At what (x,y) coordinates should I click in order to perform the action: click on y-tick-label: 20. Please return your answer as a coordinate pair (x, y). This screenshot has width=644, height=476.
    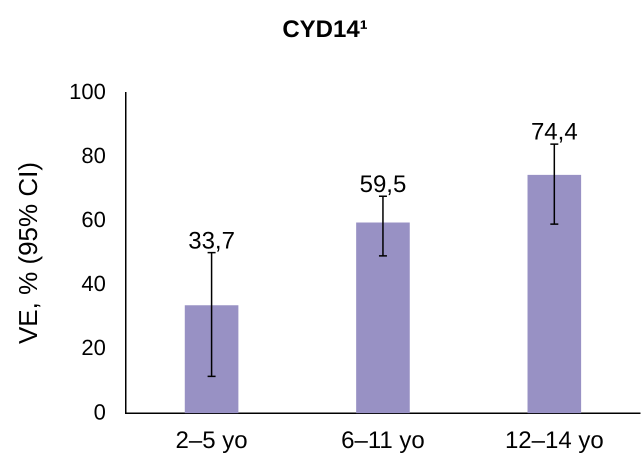
    Looking at the image, I should click on (93, 347).